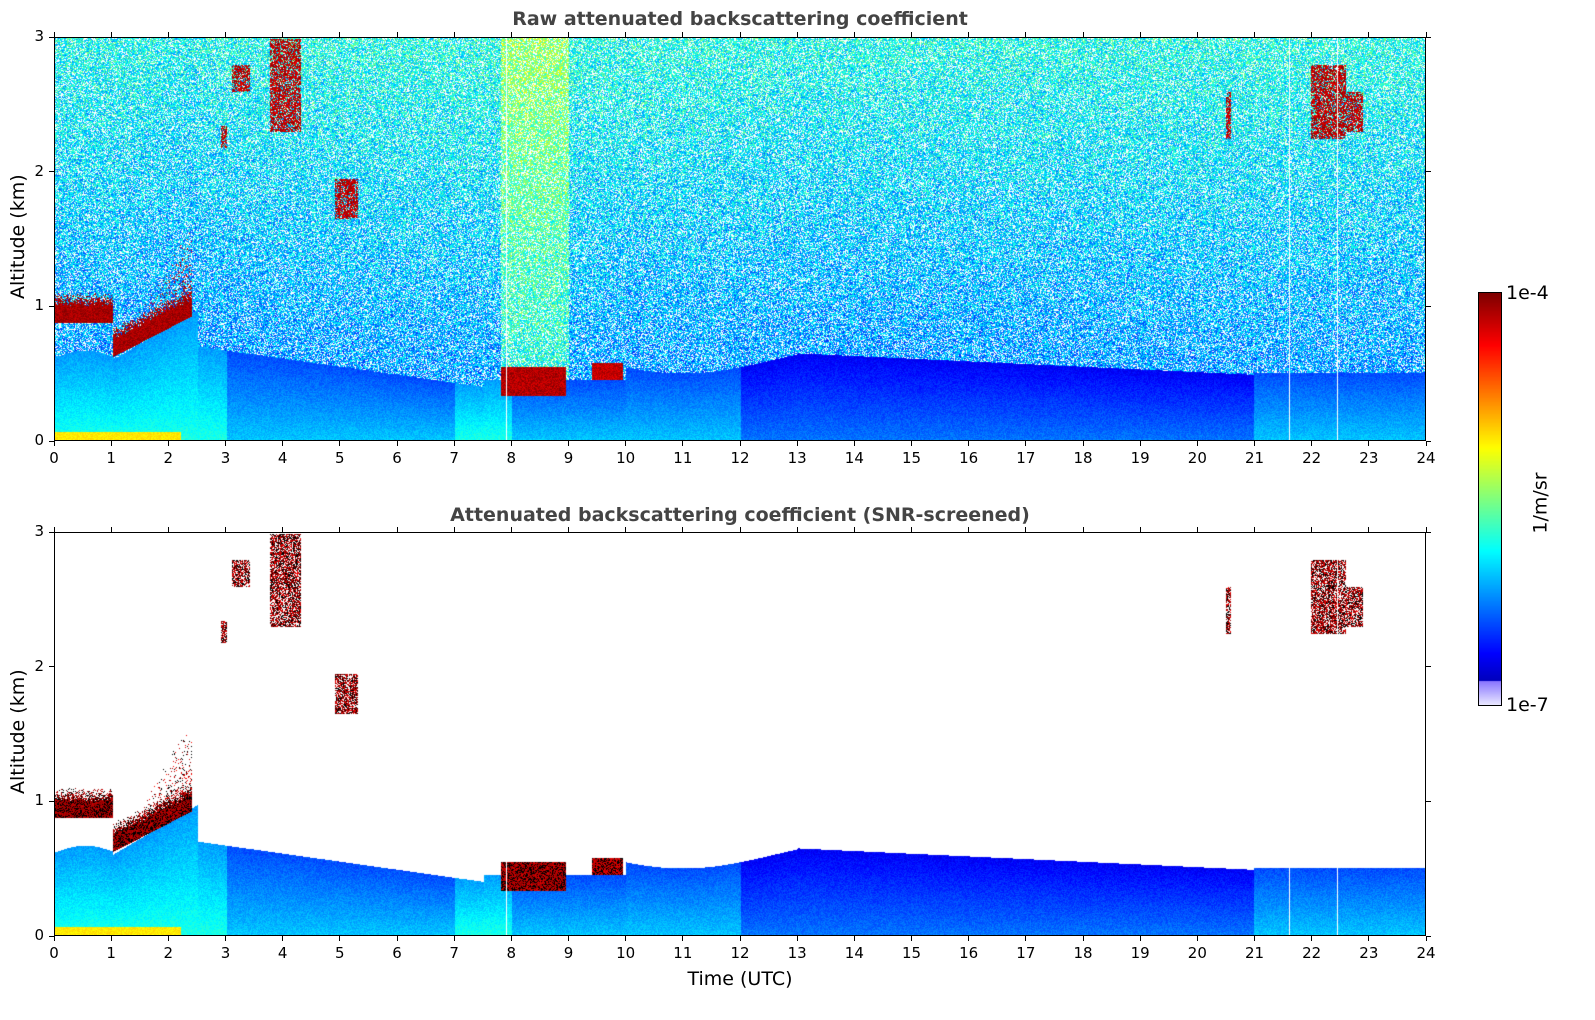 This screenshot has height=1020, width=1595. Describe the element at coordinates (568, 953) in the screenshot. I see `x-tick-label: 9` at that location.